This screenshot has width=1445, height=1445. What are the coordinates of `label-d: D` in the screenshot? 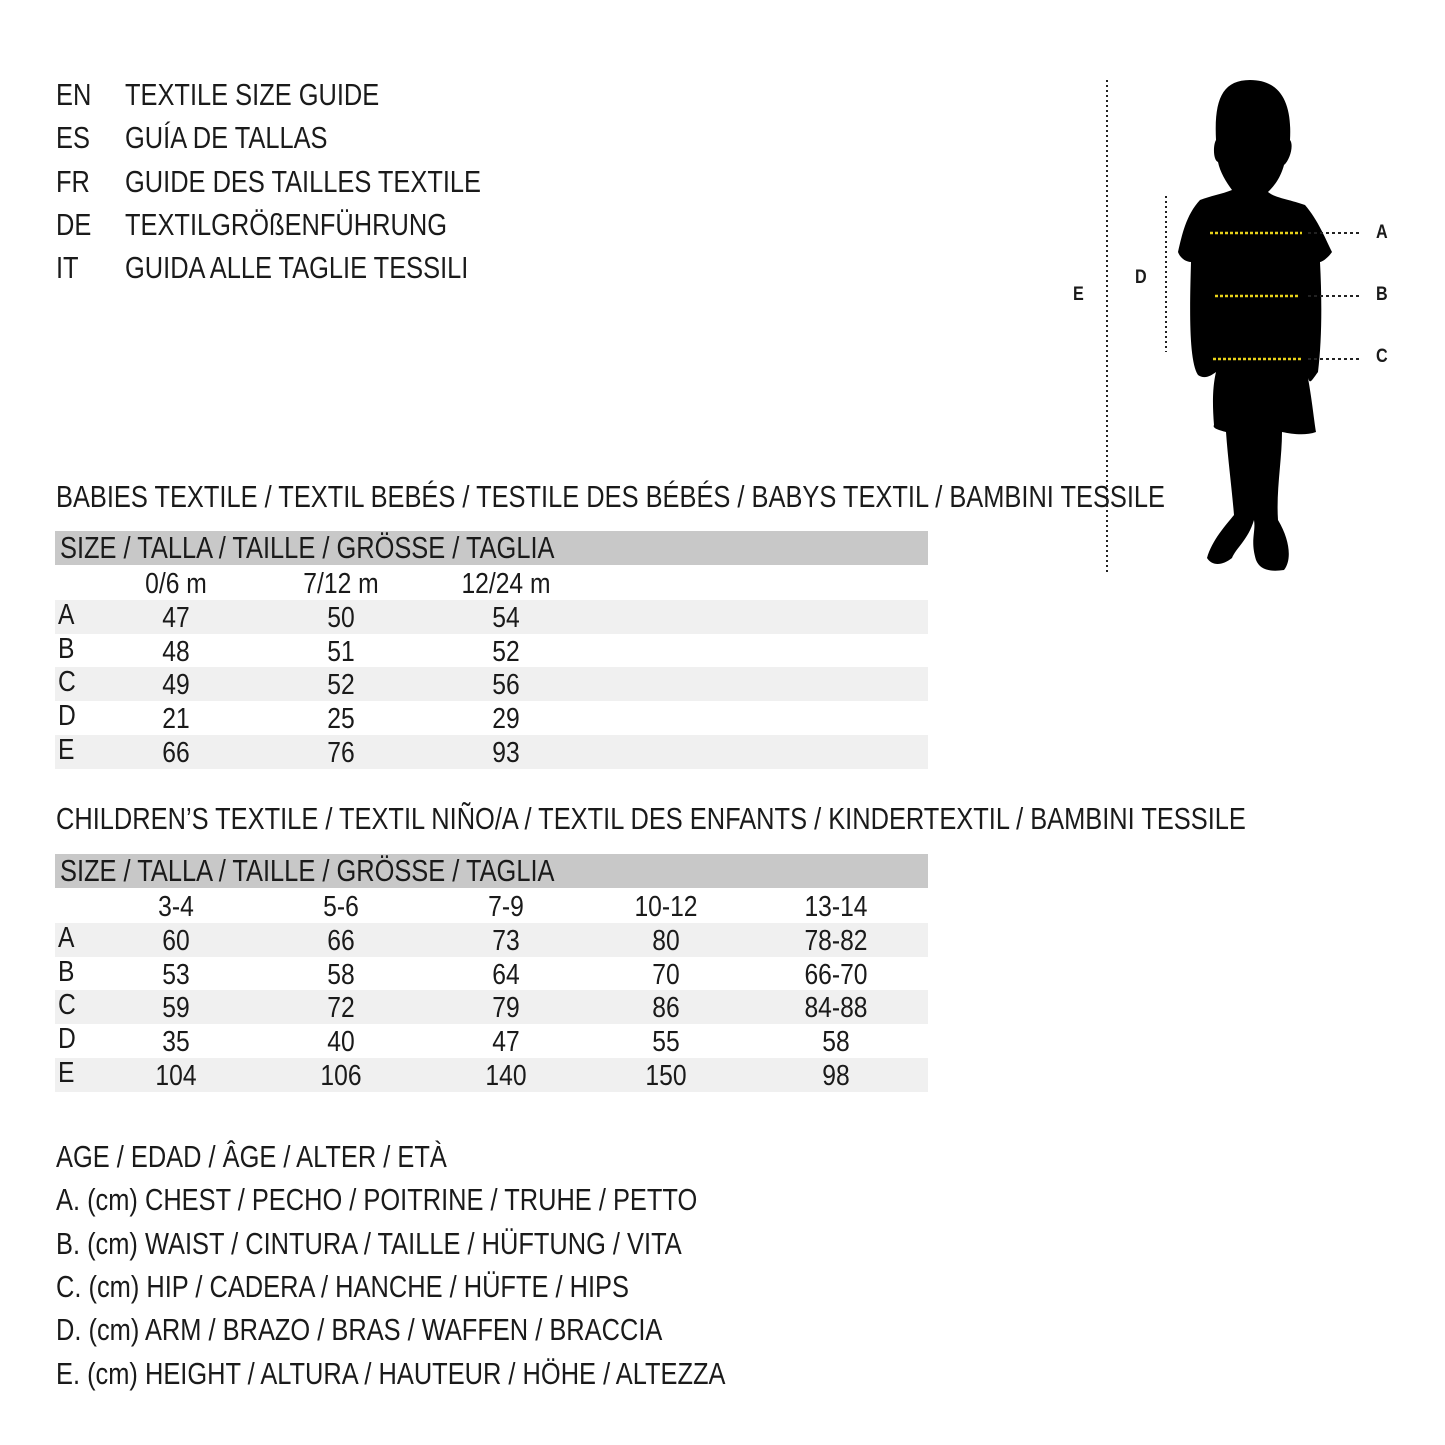 It's located at (1141, 277).